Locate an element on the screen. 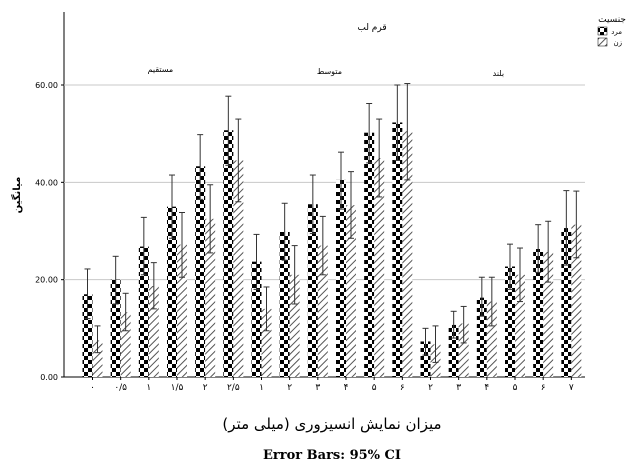  x-tick-label: ۷ is located at coordinates (571, 388).